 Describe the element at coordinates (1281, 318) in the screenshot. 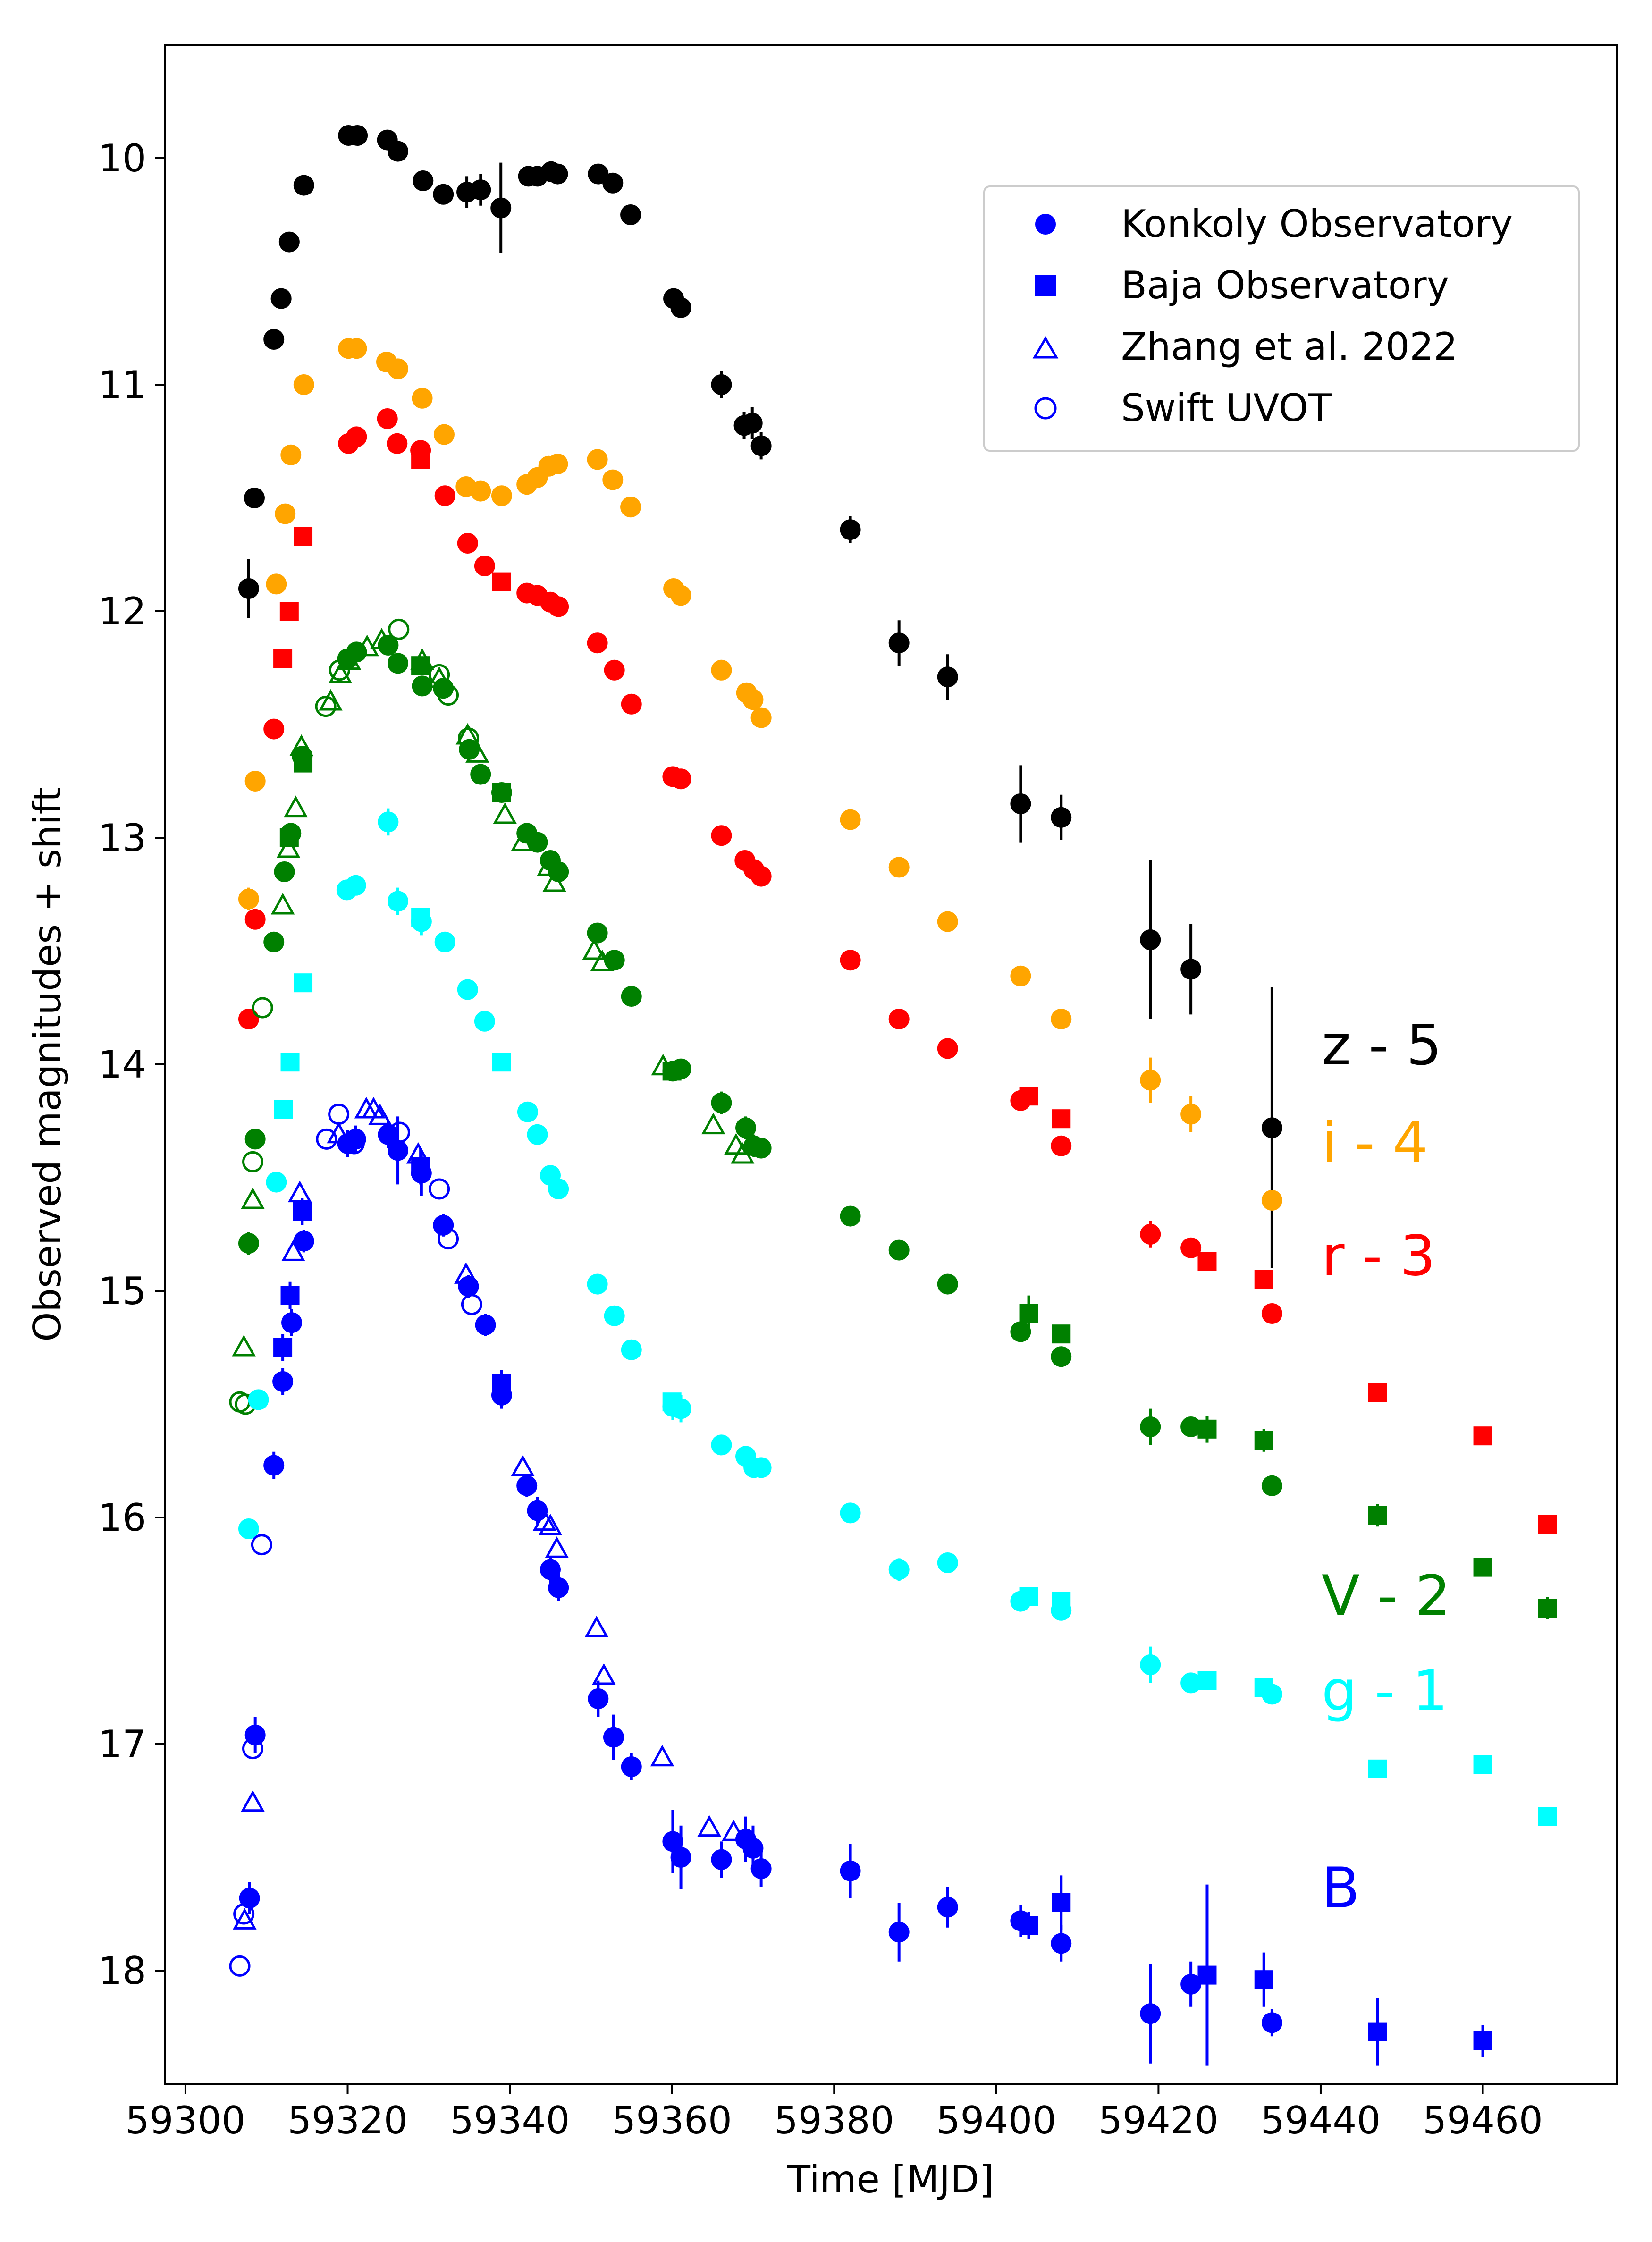

I see `legend-box` at that location.